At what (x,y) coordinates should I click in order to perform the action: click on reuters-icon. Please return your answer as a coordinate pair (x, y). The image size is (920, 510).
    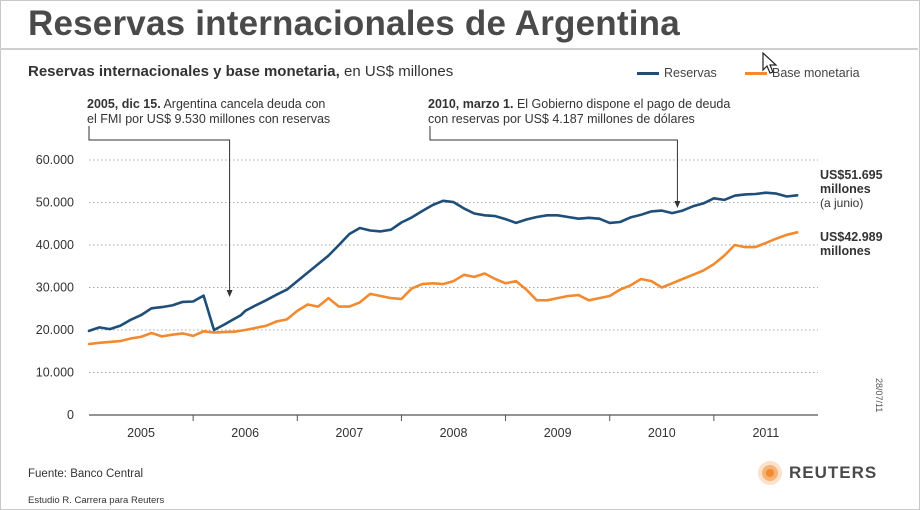
    Looking at the image, I should click on (770, 473).